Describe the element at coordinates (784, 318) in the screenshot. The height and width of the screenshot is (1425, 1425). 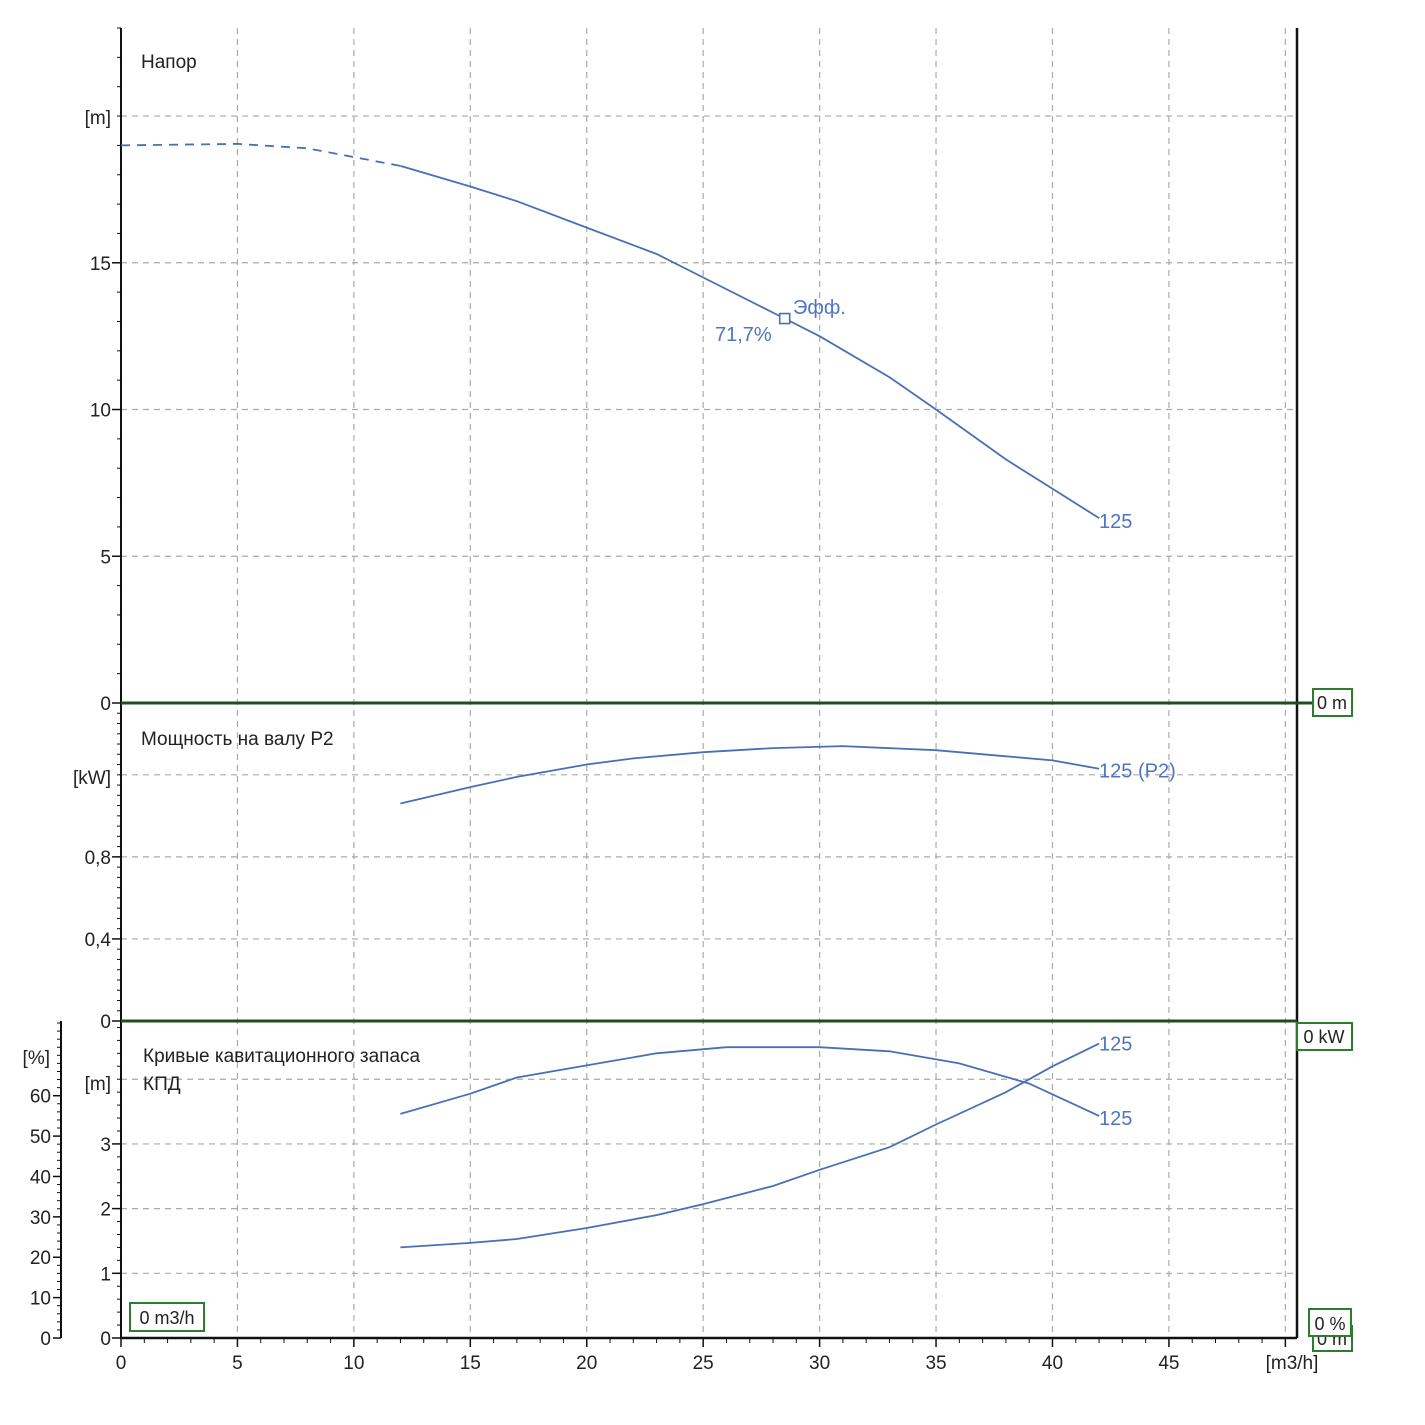
I see `efficiency-point-marker` at that location.